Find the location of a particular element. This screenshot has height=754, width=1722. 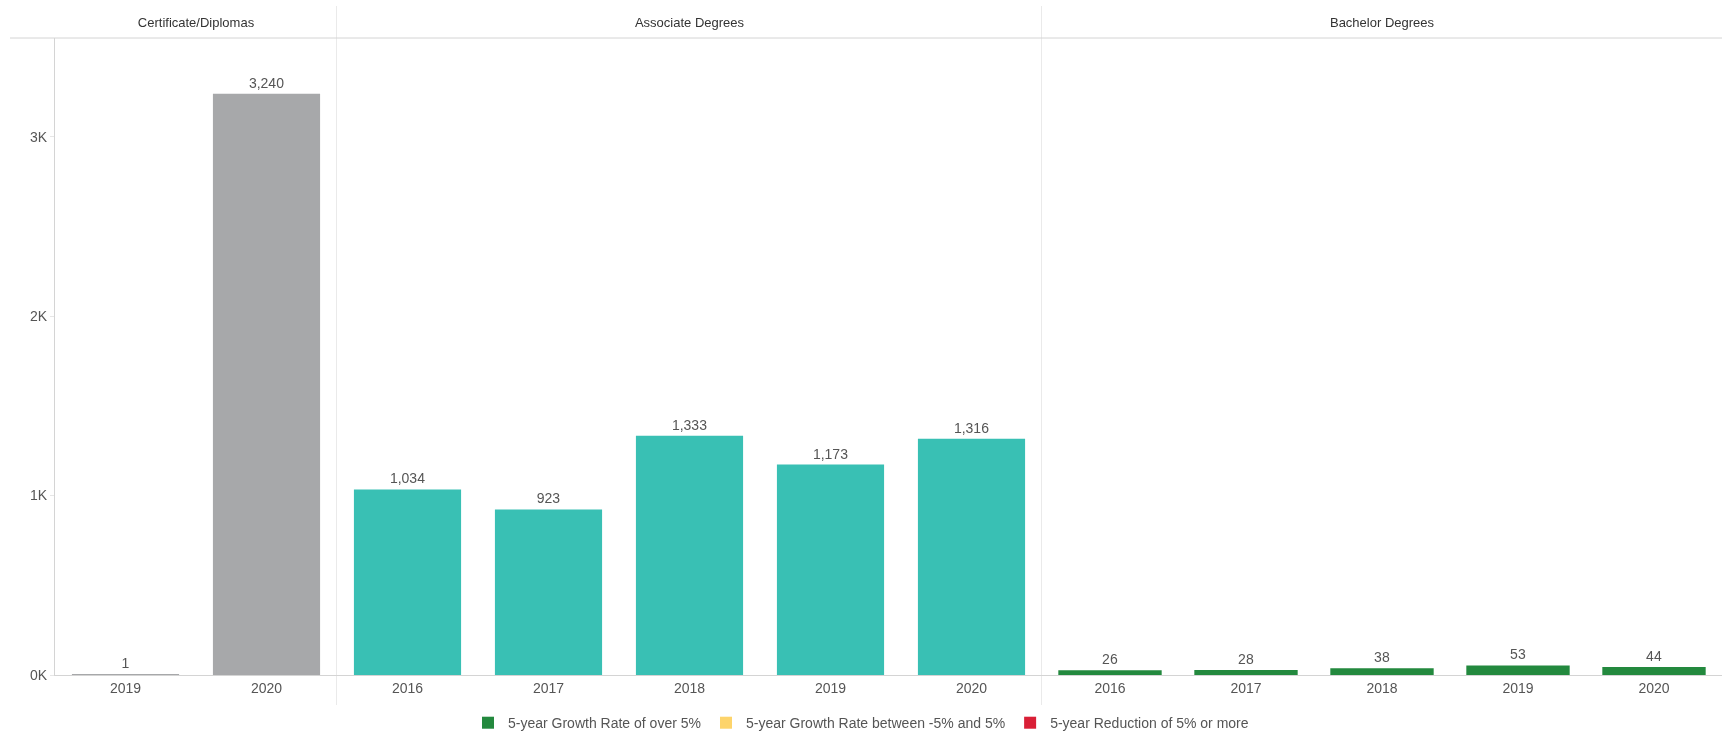

y-tick-label: 0K is located at coordinates (39, 674).